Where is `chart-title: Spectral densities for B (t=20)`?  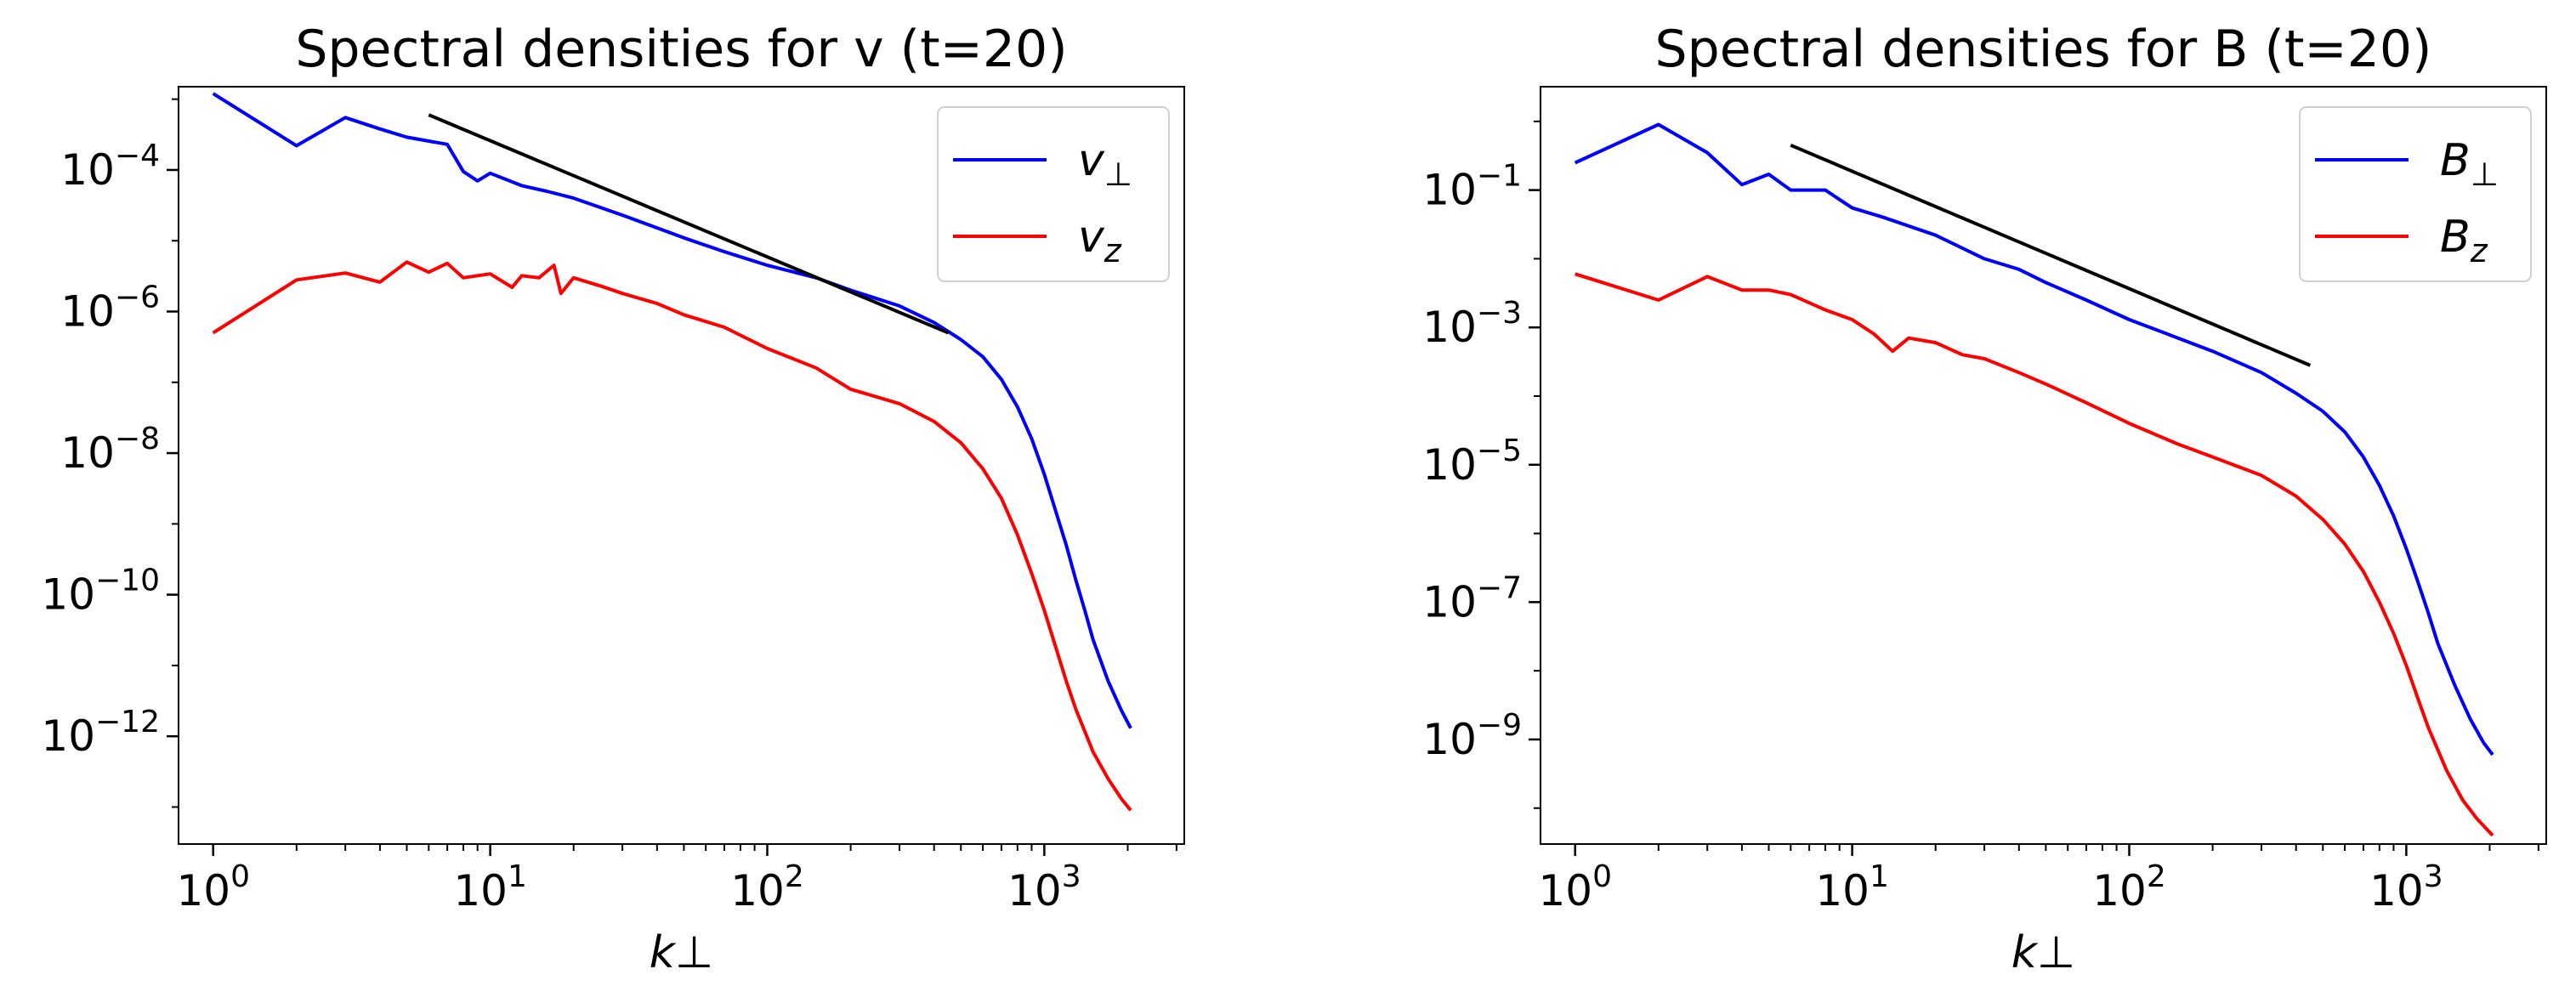 chart-title: Spectral densities for B (t=20) is located at coordinates (2044, 49).